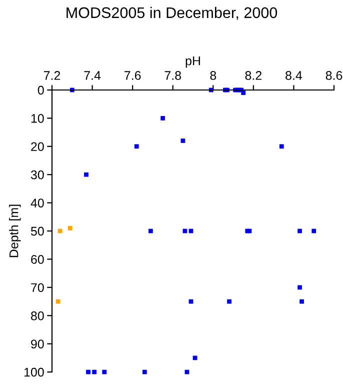 The width and height of the screenshot is (343, 384). I want to click on y-axis-title: Depth [m], so click(15, 231).